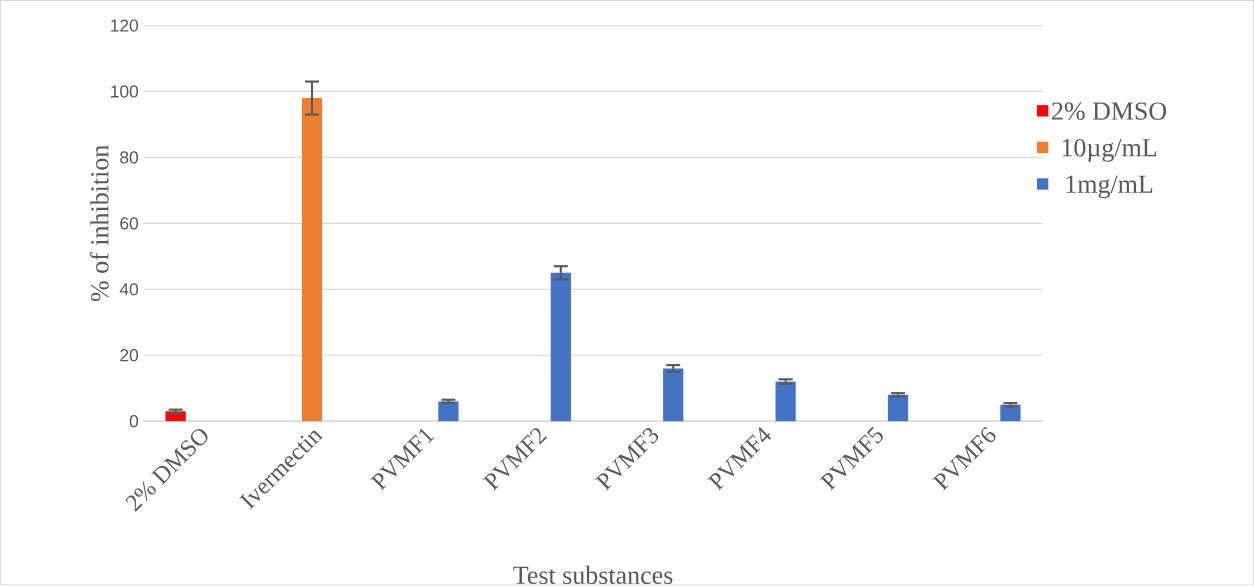 The image size is (1254, 588). I want to click on y-tick-label: 60, so click(129, 223).